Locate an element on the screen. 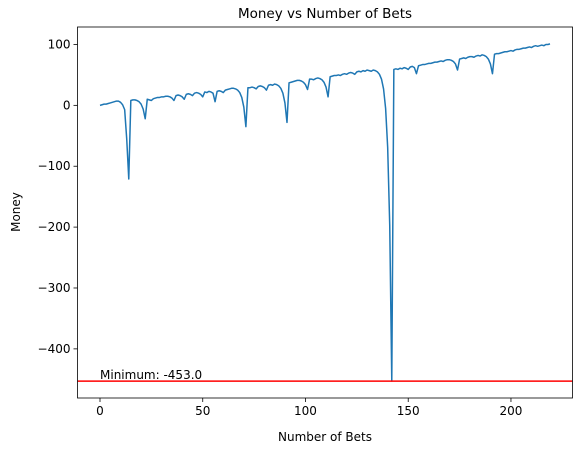 Image resolution: width=583 pixels, height=453 pixels. y-tick-label: 100 is located at coordinates (59, 44).